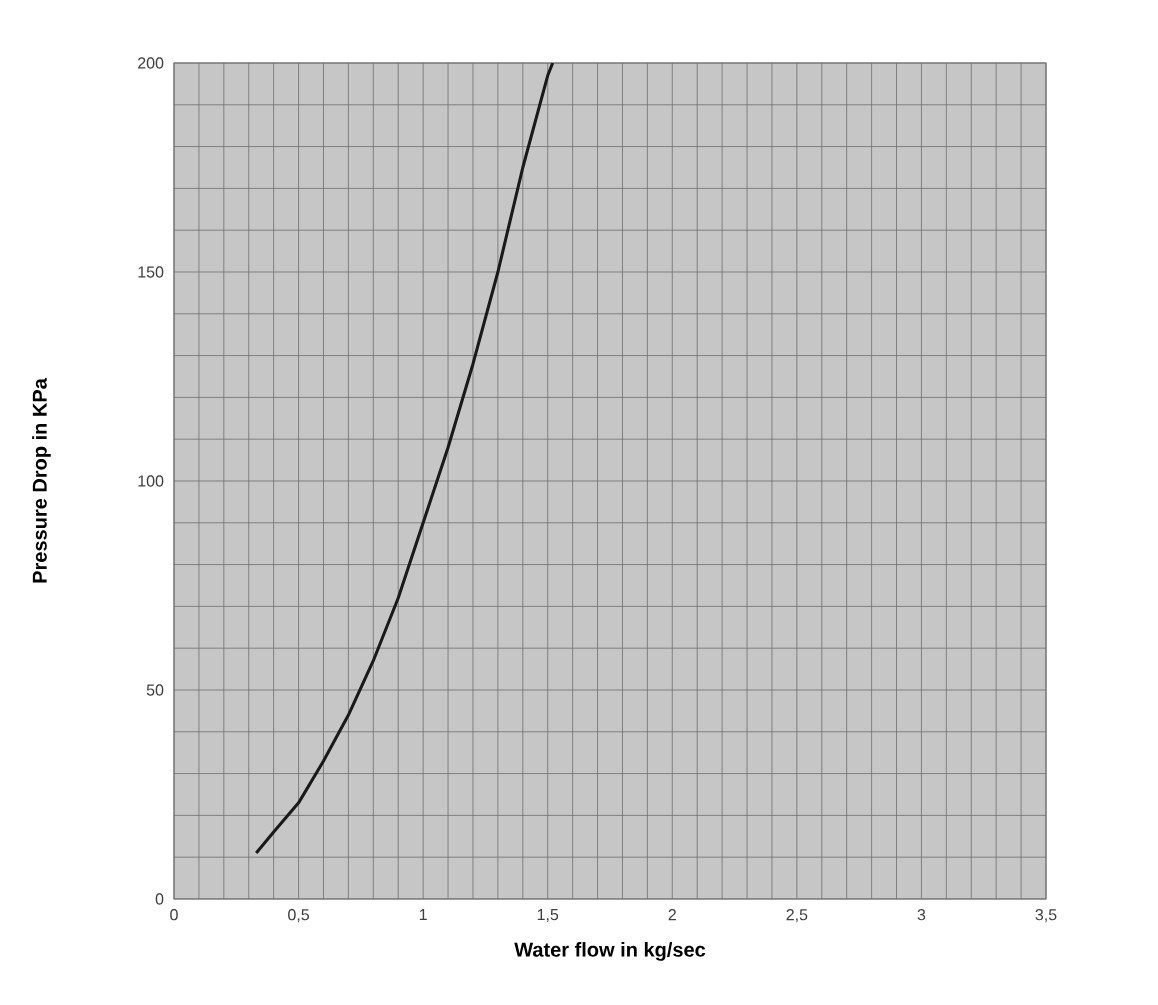 The height and width of the screenshot is (1005, 1158). Describe the element at coordinates (41, 480) in the screenshot. I see `y-axis-title: Pressure Drop in KPa` at that location.